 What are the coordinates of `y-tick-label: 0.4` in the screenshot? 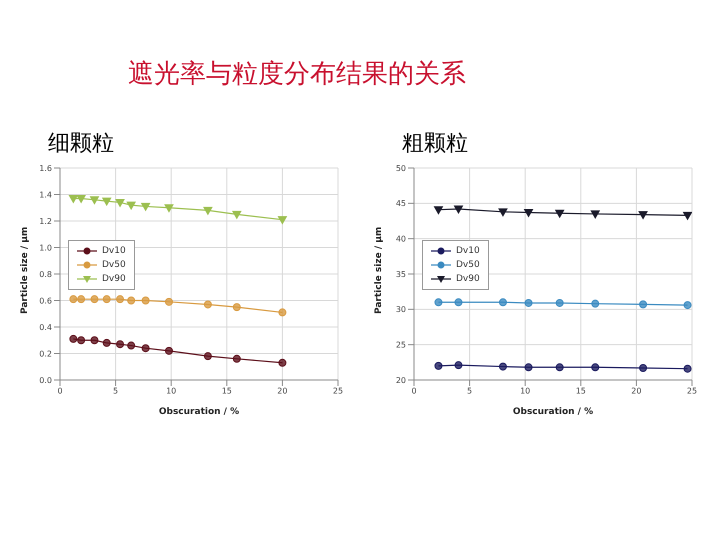 It's located at (45, 327).